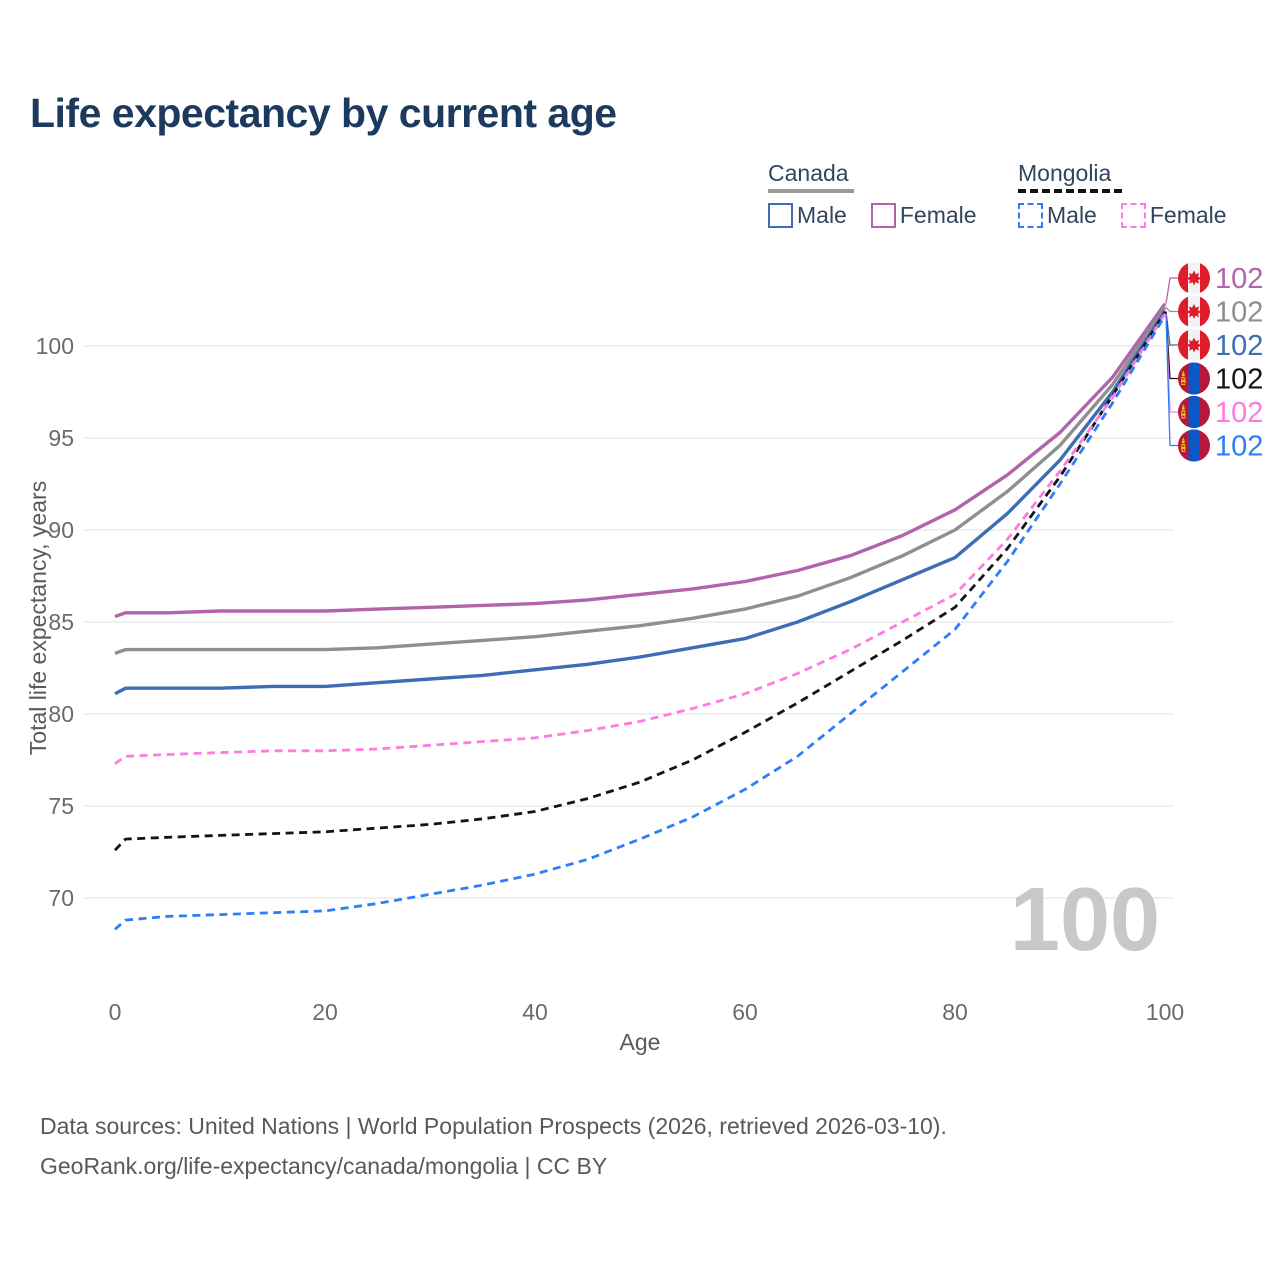  I want to click on end-value-label-canada-both-sexes: 102, so click(1239, 313).